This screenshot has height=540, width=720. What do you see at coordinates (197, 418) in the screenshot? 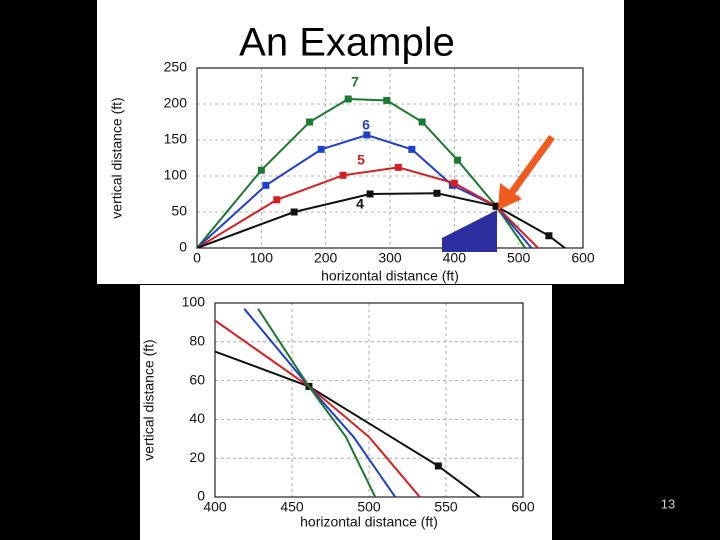
I see `y-tick-label: 40` at bounding box center [197, 418].